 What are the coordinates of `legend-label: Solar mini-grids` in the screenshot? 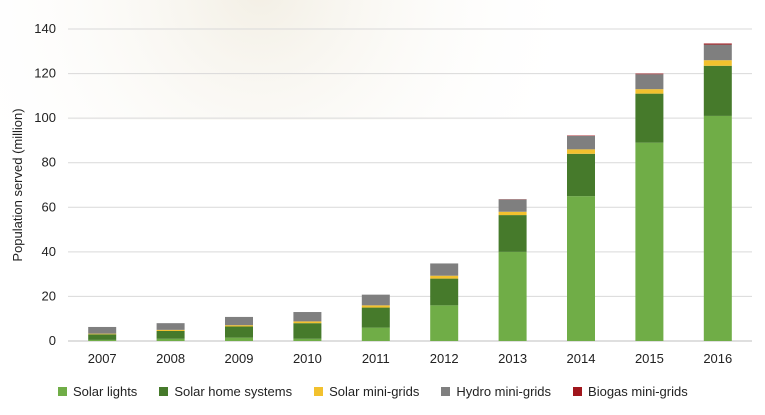 It's located at (374, 391).